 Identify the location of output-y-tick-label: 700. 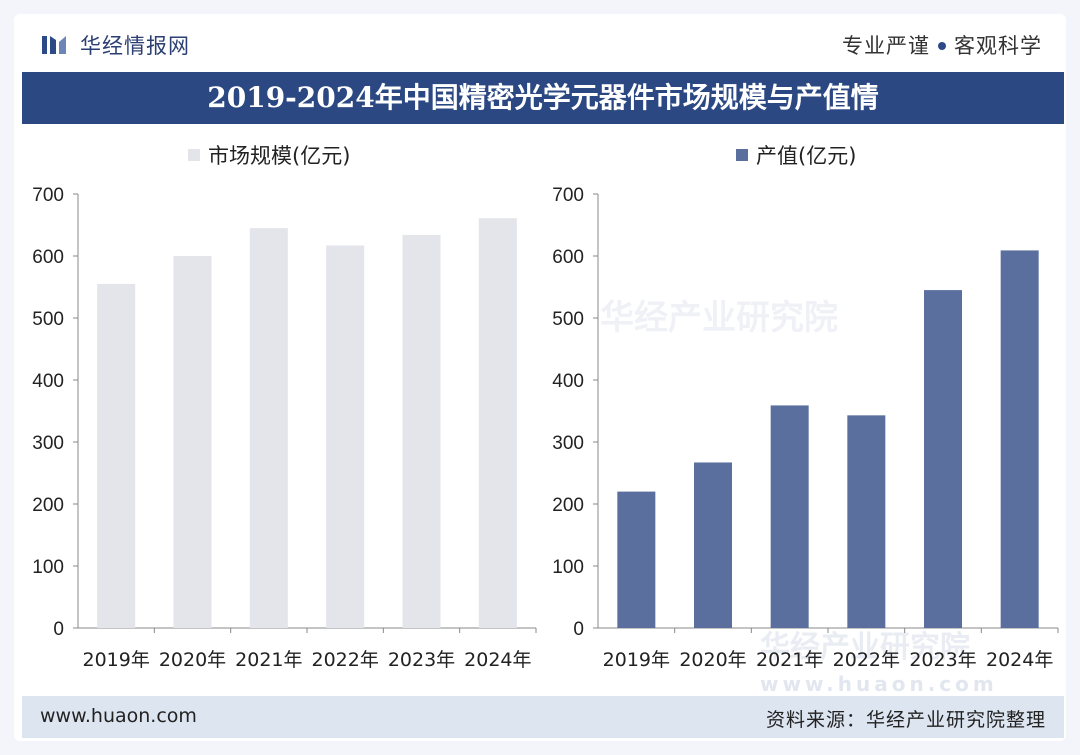
(568, 195).